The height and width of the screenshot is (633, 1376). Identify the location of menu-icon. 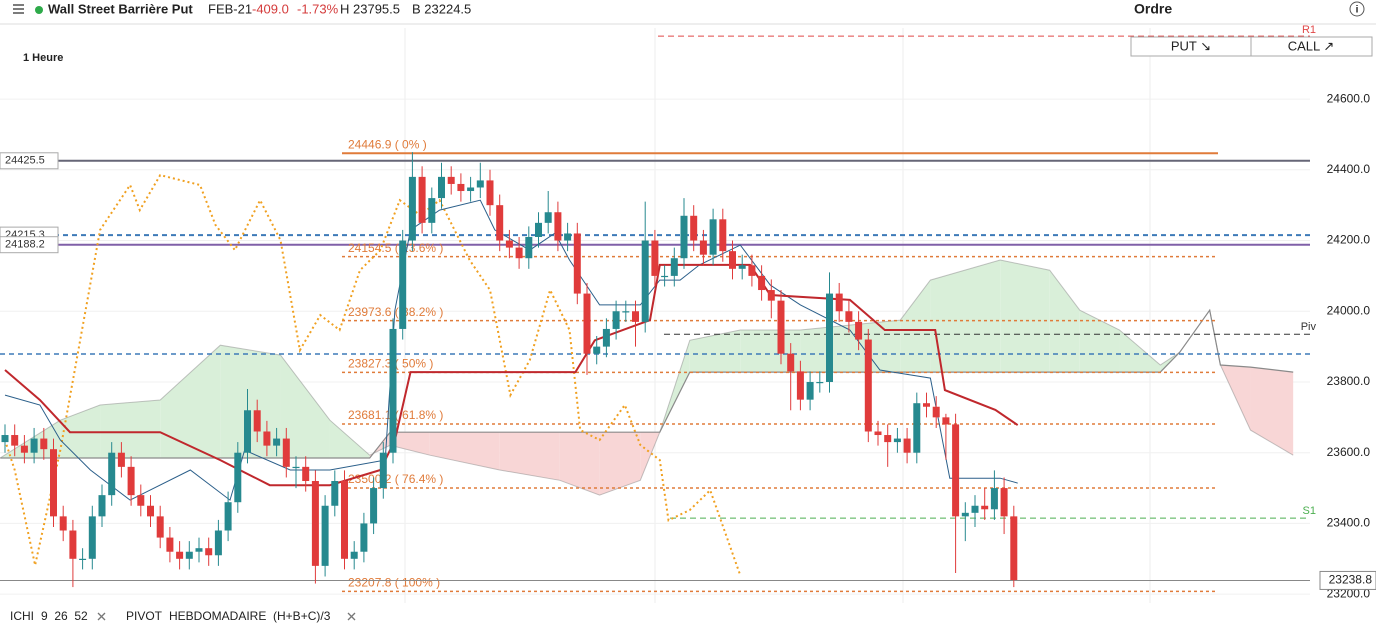
(18, 9).